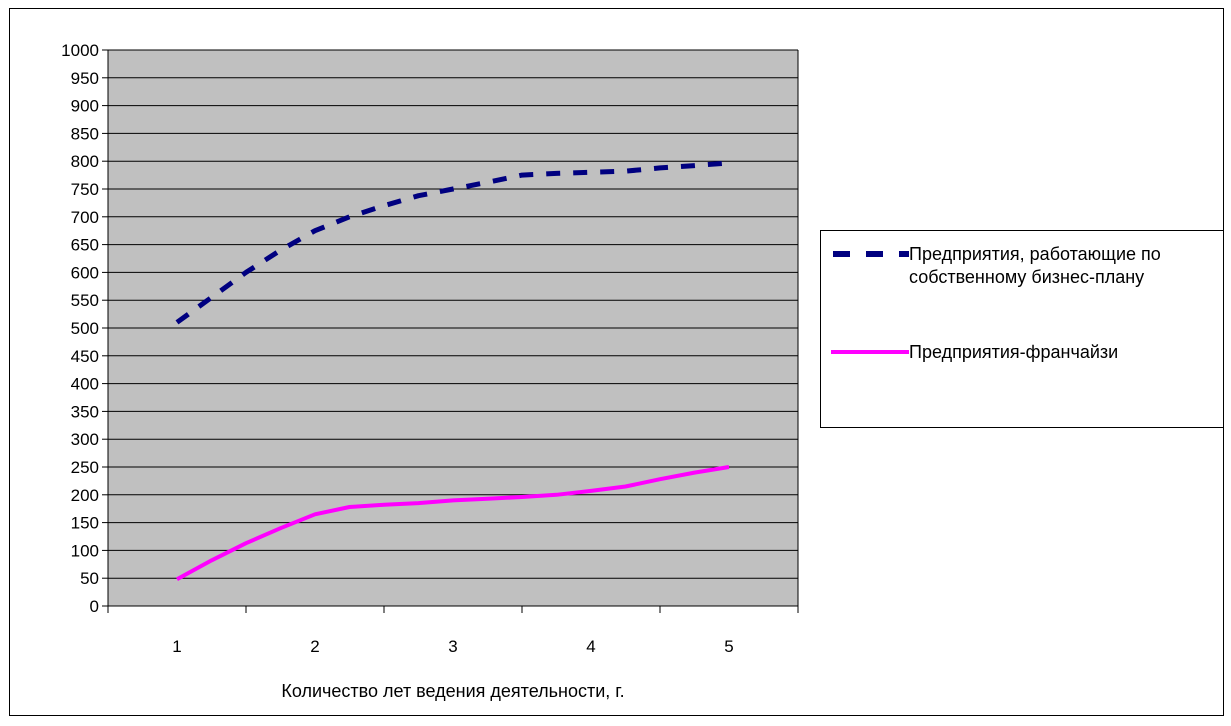  Describe the element at coordinates (176, 646) in the screenshot. I see `x-tick-label: 1` at that location.